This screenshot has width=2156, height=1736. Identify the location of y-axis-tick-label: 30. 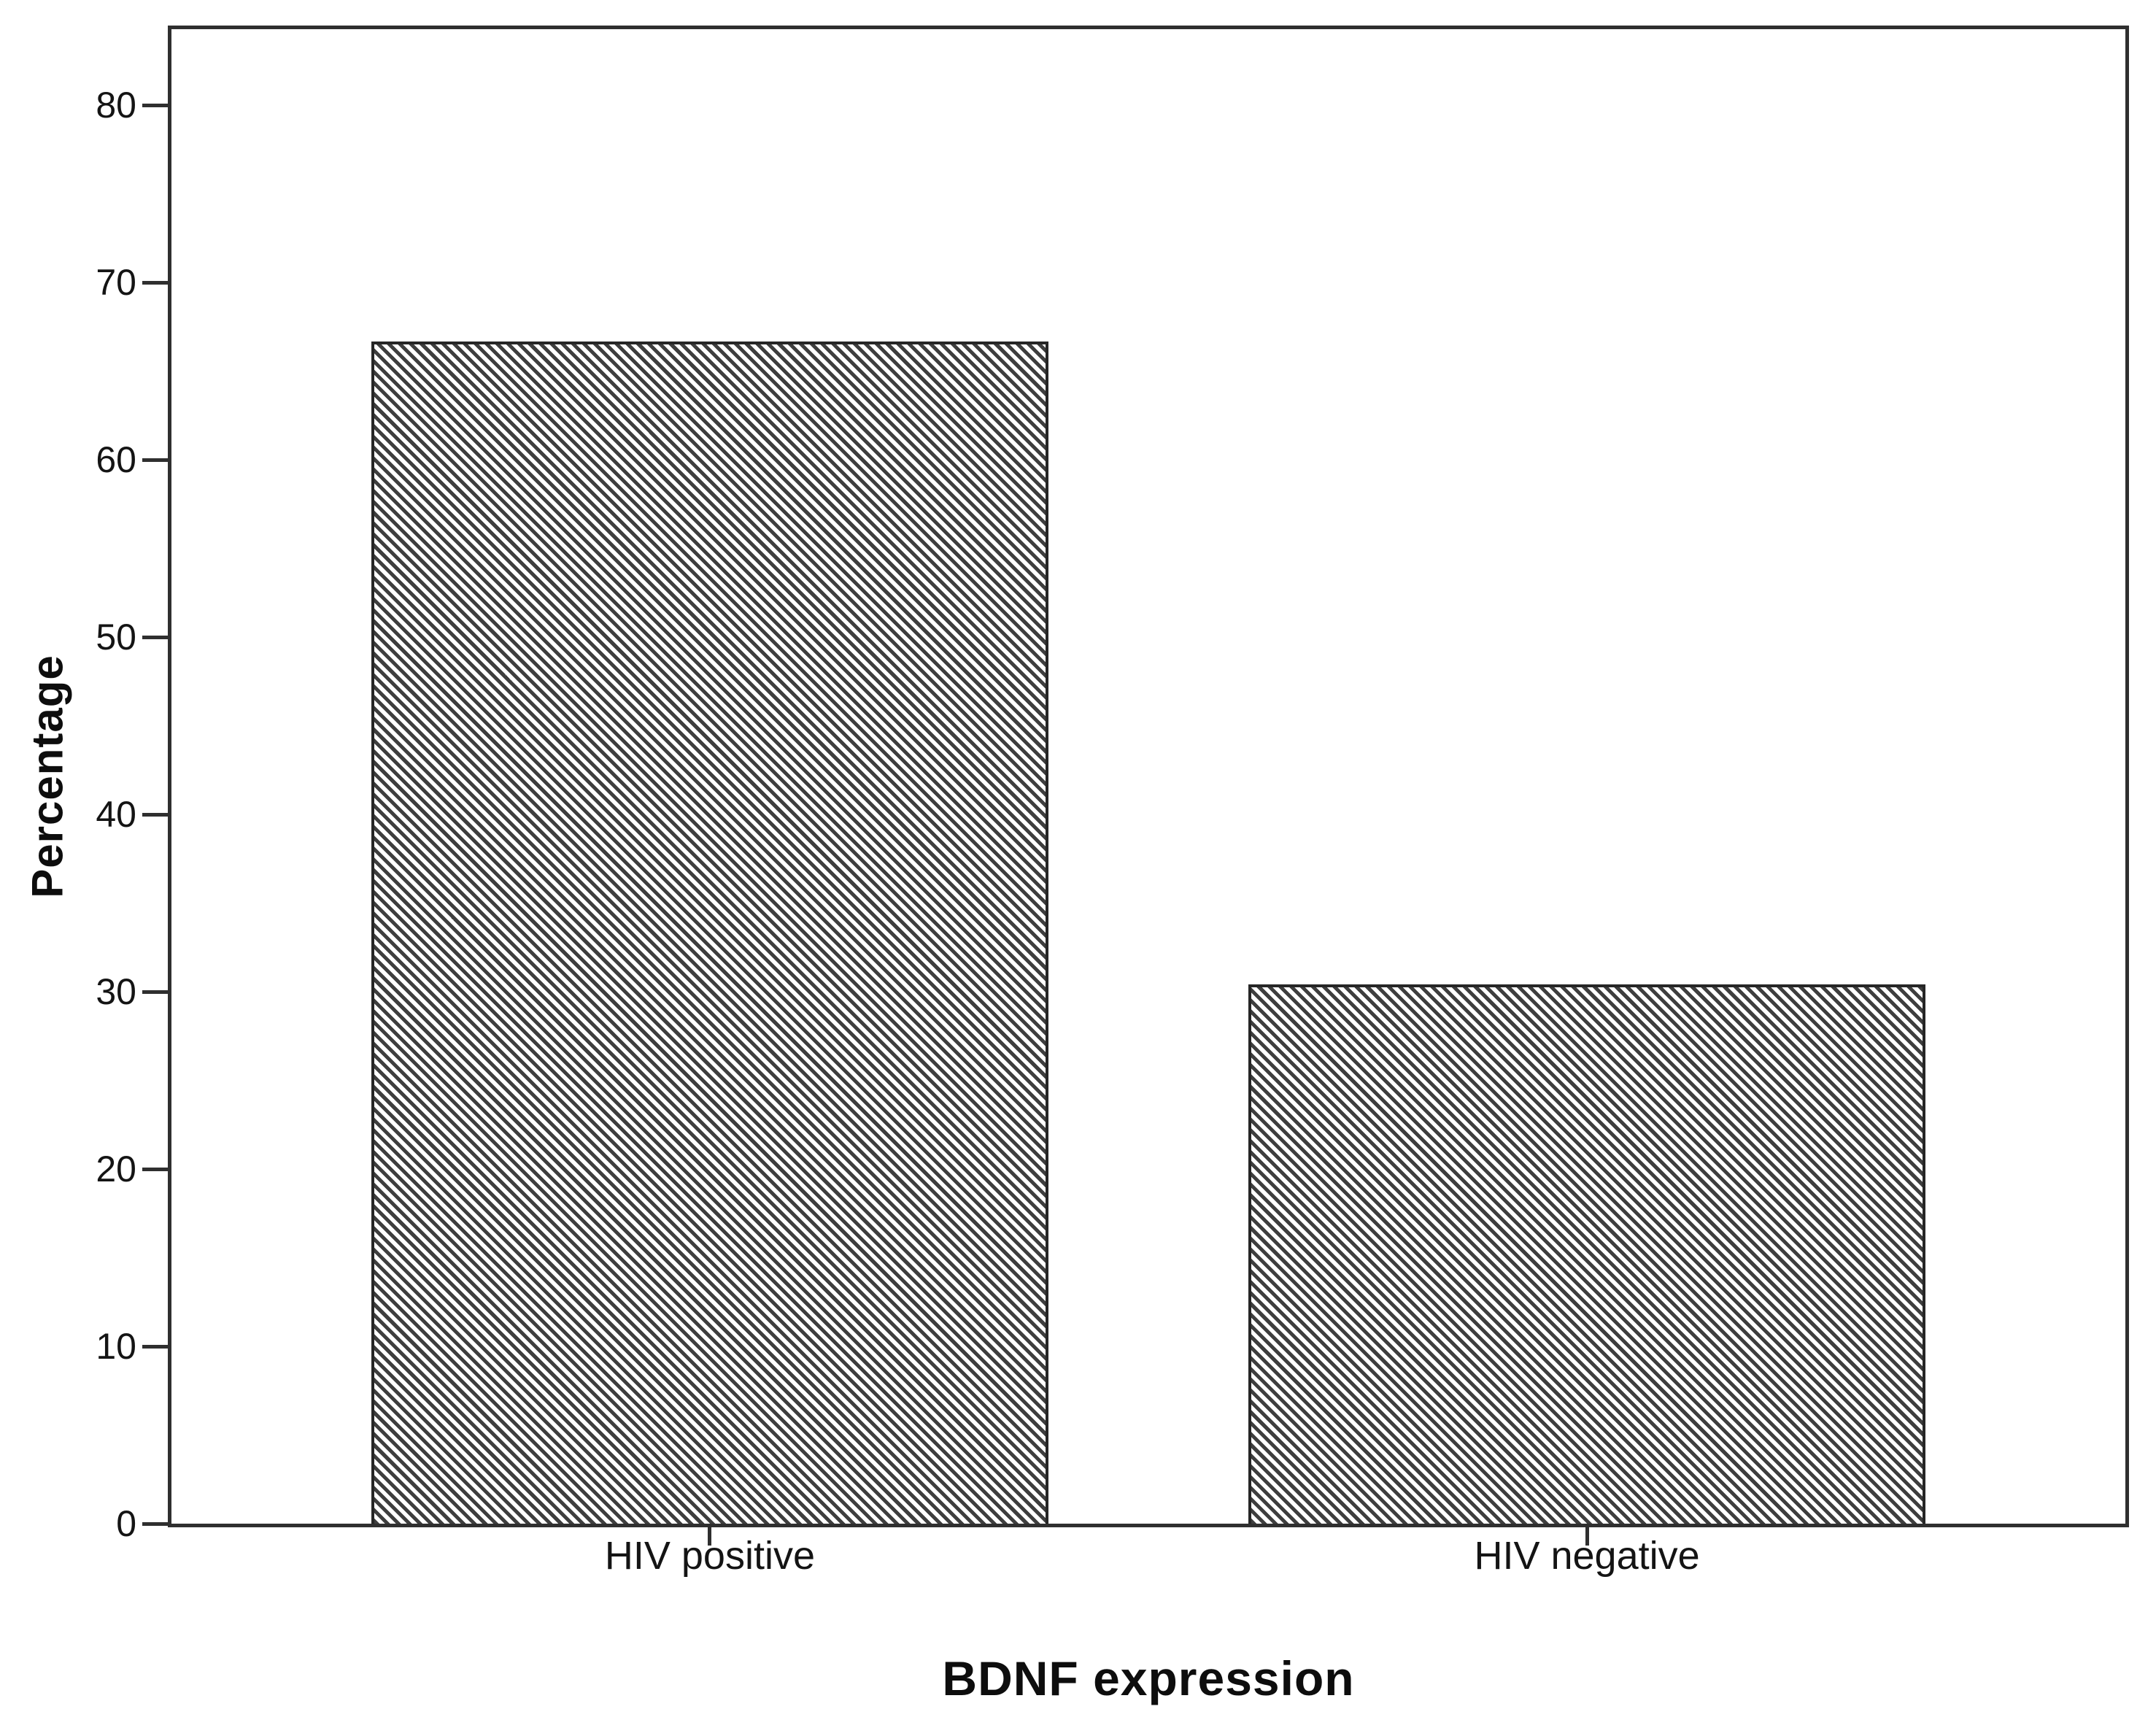
(116, 992).